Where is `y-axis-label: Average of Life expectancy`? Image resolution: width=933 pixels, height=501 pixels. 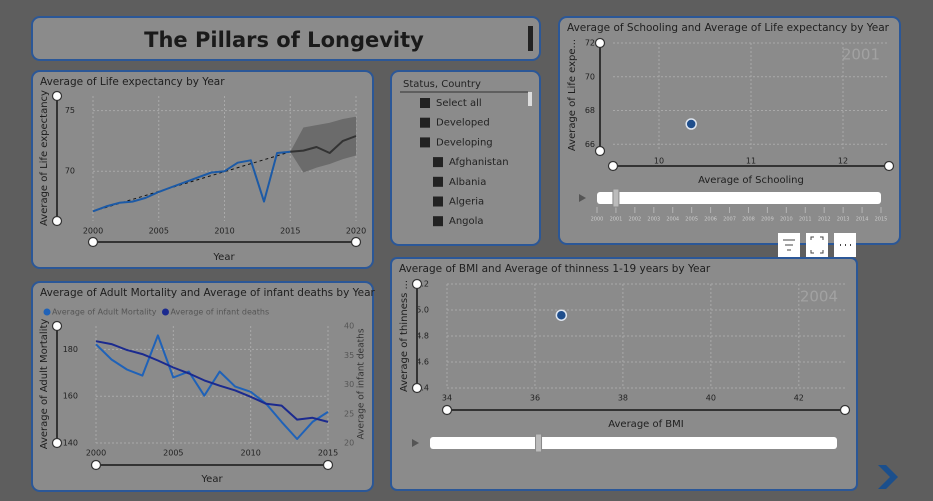
y-axis-label: Average of Life expectancy is located at coordinates (44, 158).